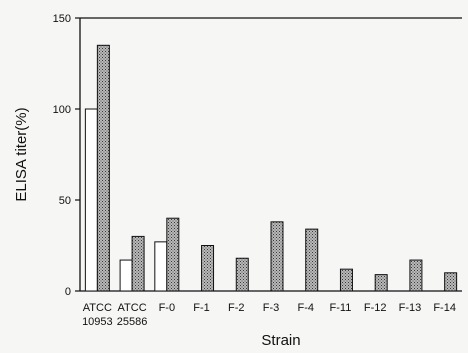 The height and width of the screenshot is (353, 468). I want to click on y-tick-label: 50, so click(65, 201).